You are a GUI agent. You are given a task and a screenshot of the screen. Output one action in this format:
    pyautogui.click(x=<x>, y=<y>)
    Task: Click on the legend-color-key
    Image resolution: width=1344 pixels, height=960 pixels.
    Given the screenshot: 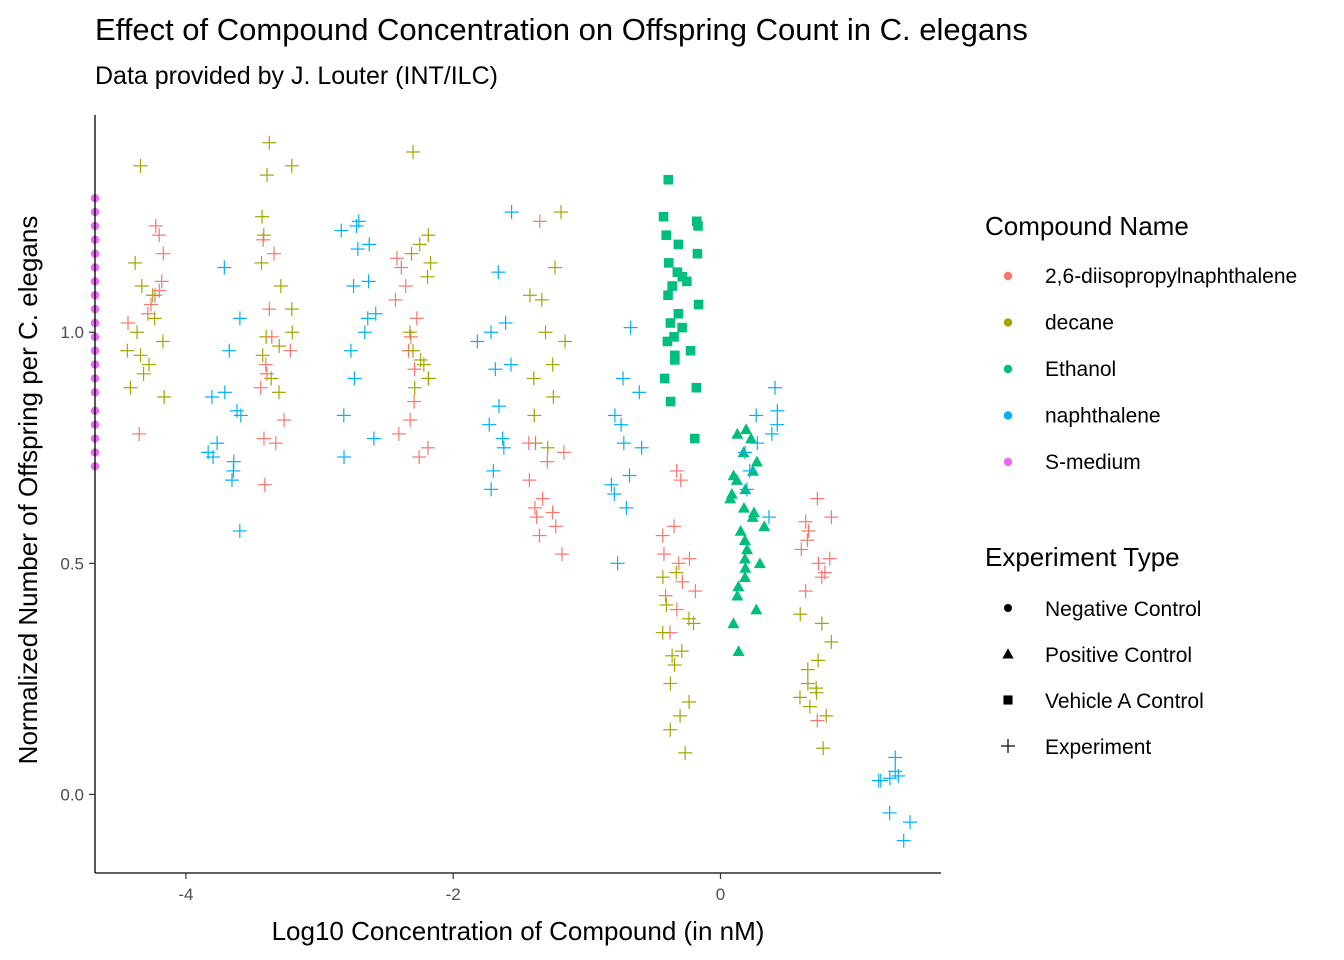 What is the action you would take?
    pyautogui.click(x=1008, y=369)
    